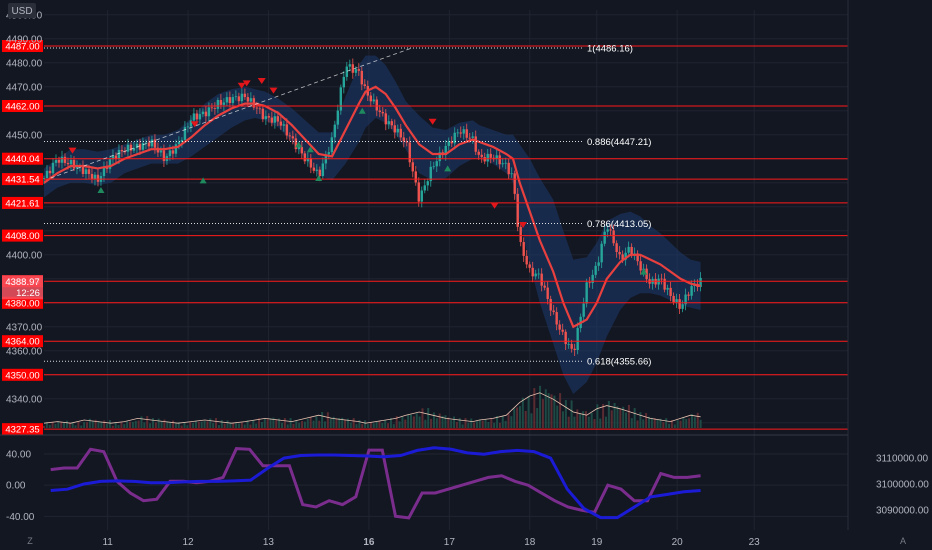 This screenshot has width=932, height=550. Describe the element at coordinates (30, 541) in the screenshot. I see `timezone-button: Z` at that location.